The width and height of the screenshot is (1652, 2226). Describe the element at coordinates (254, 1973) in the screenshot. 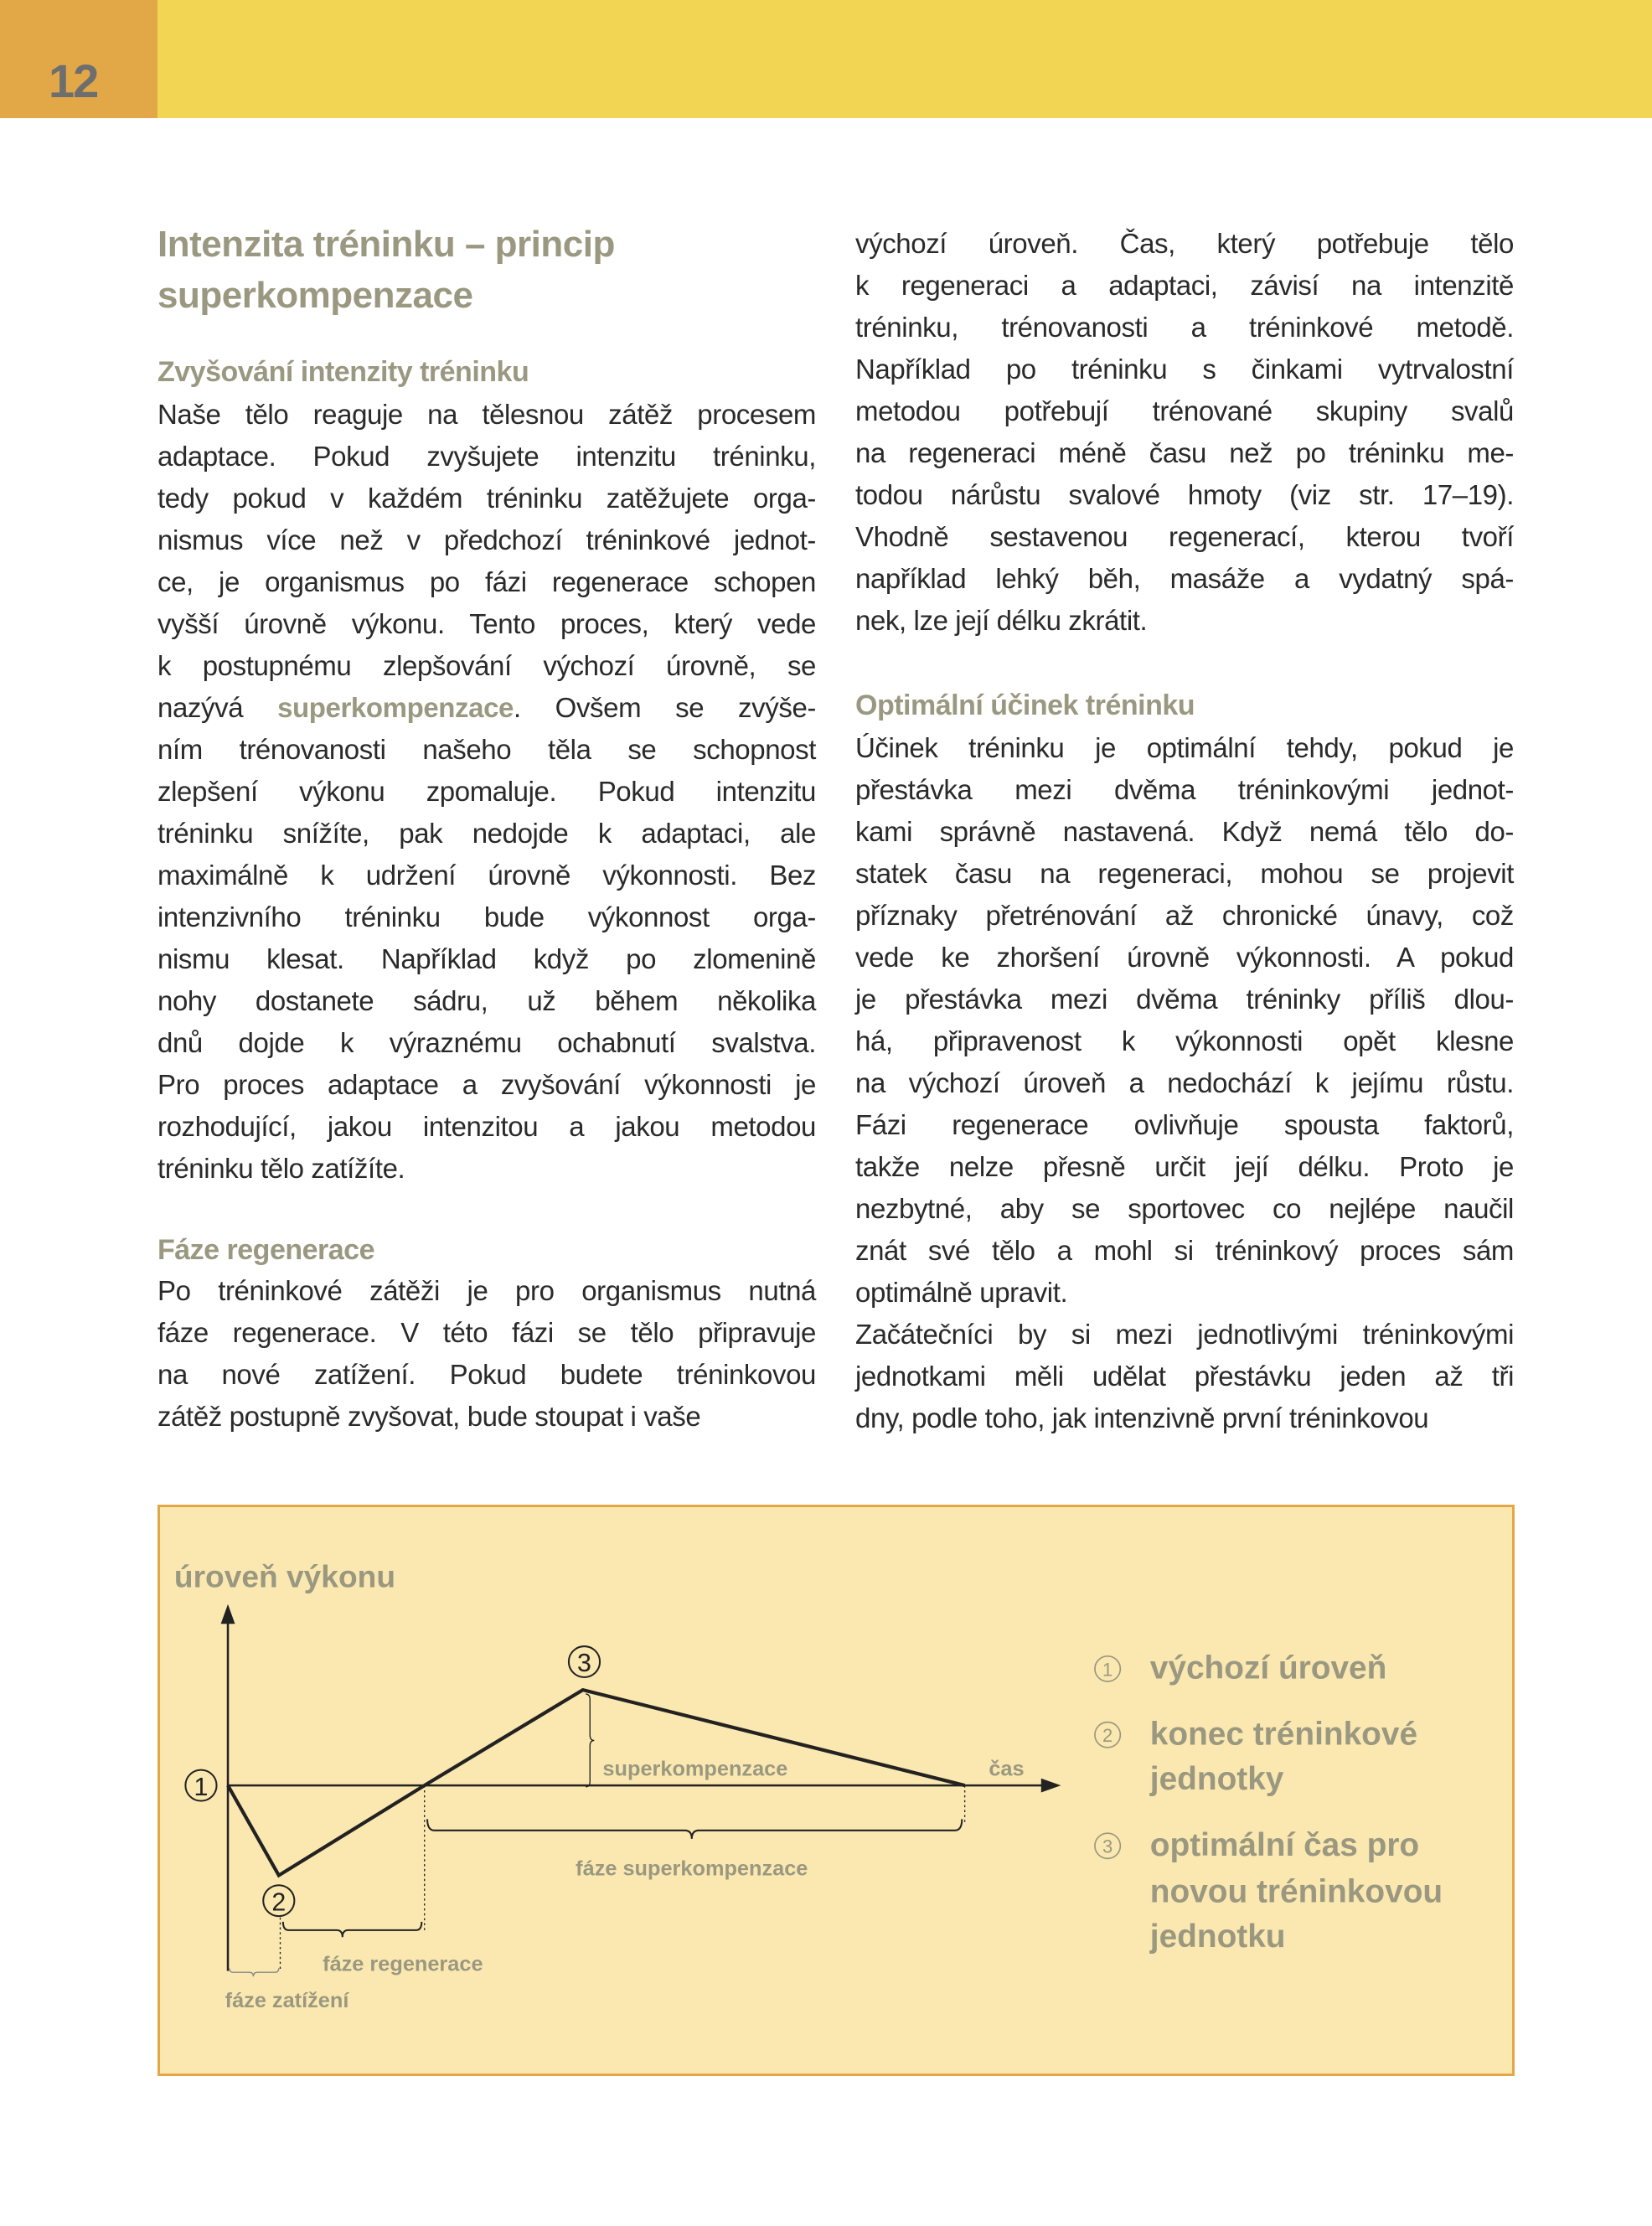

I see `load-phase-brace` at that location.